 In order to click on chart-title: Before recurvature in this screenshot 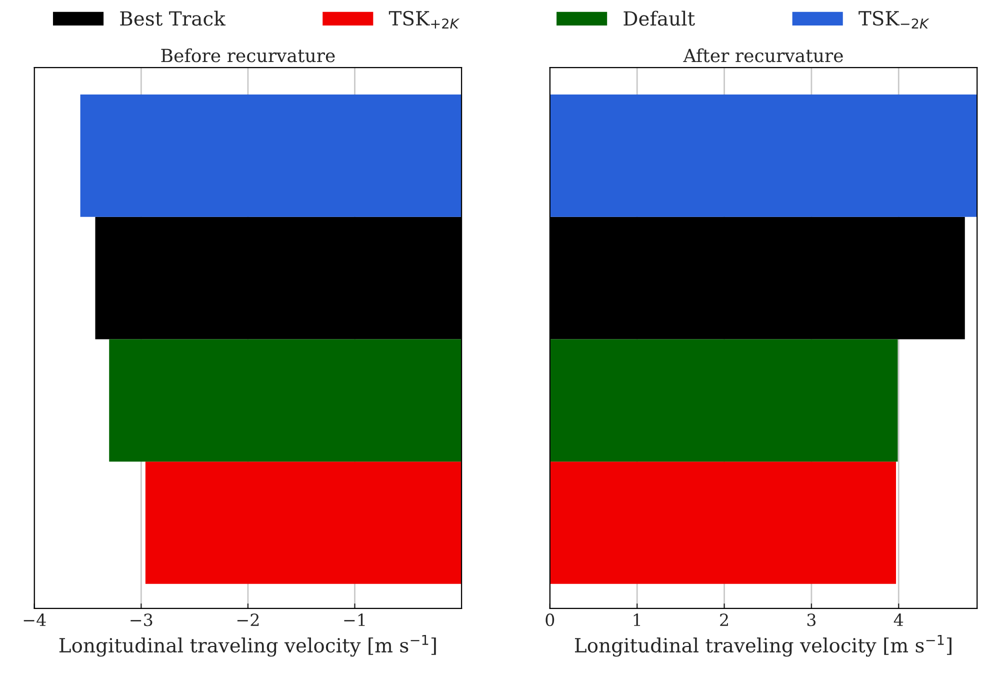, I will do `click(248, 55)`.